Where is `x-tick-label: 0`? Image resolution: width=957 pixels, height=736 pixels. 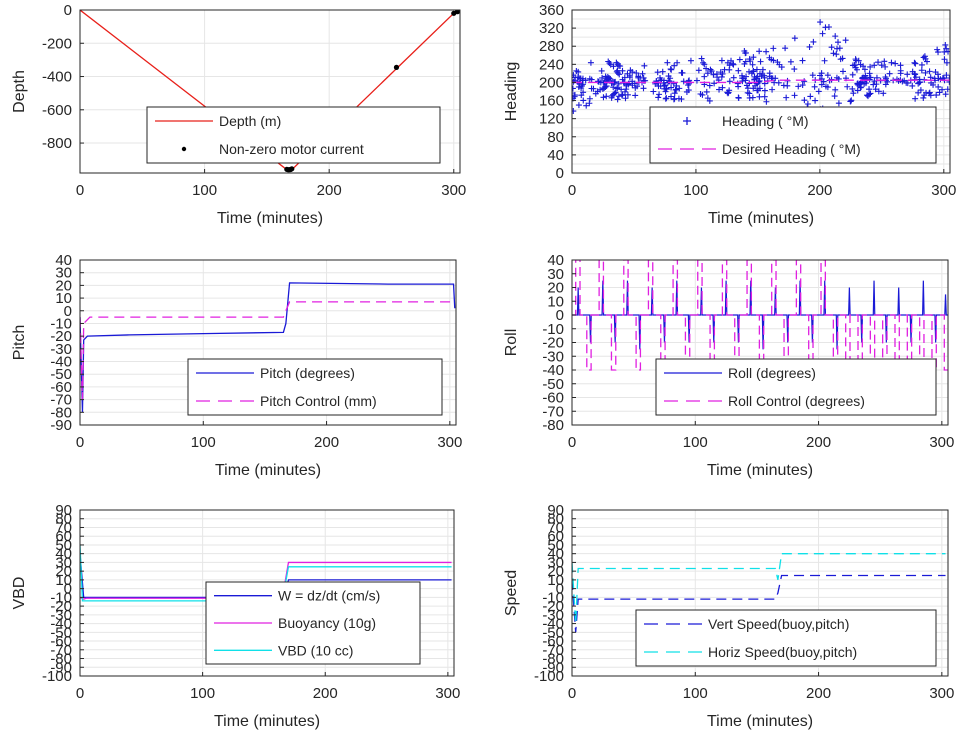
x-tick-label: 0 is located at coordinates (572, 442).